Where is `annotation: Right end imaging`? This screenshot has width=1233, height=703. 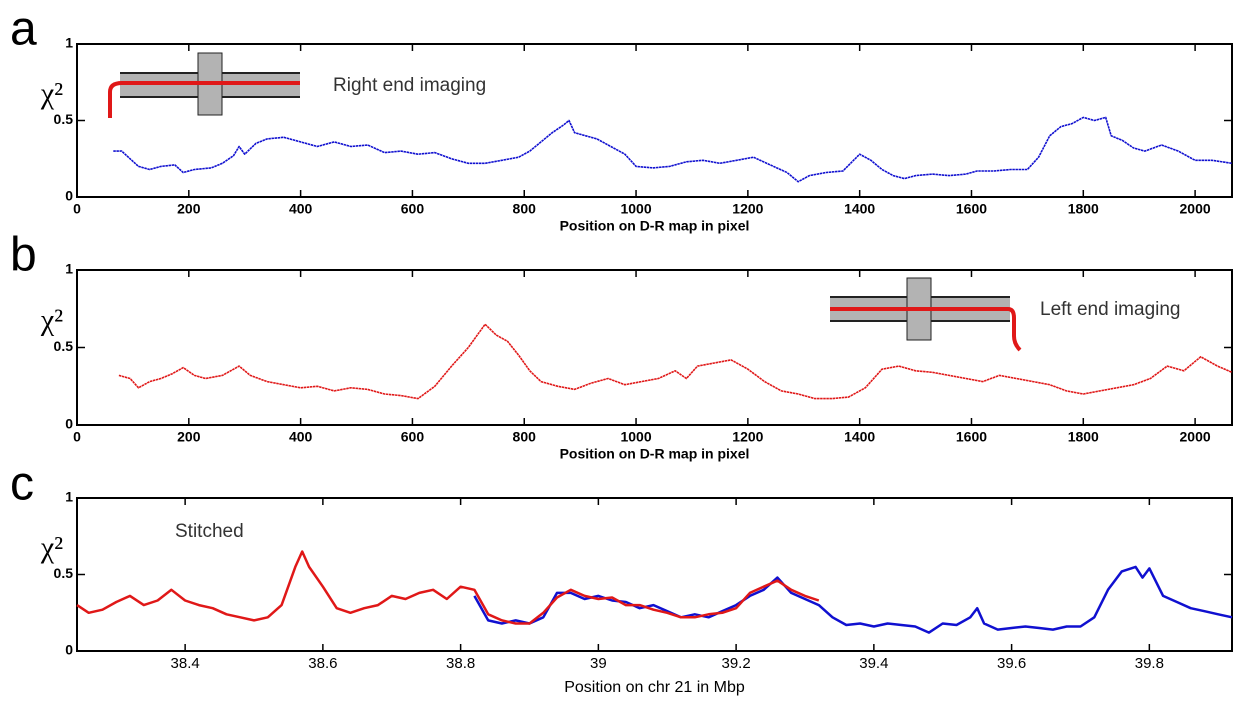 annotation: Right end imaging is located at coordinates (409, 85).